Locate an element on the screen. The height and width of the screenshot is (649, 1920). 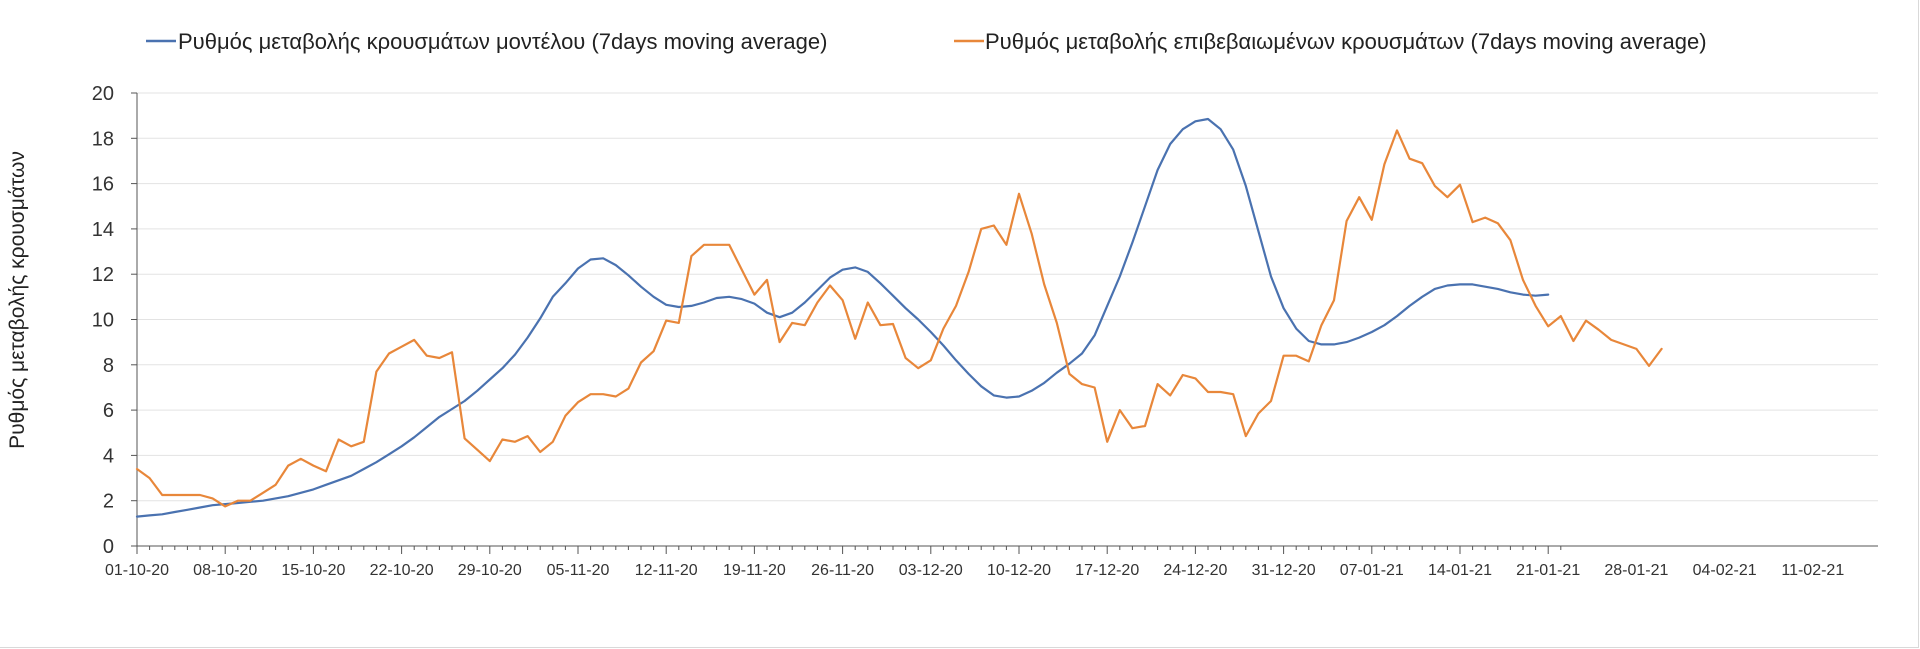
y-tick-label: 6 is located at coordinates (108, 411).